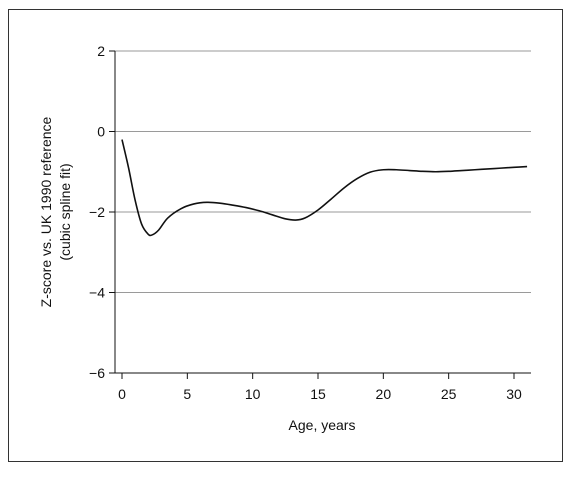 The width and height of the screenshot is (581, 478). What do you see at coordinates (65, 211) in the screenshot?
I see `y-axis-title-line2: (cubic spline fit)` at bounding box center [65, 211].